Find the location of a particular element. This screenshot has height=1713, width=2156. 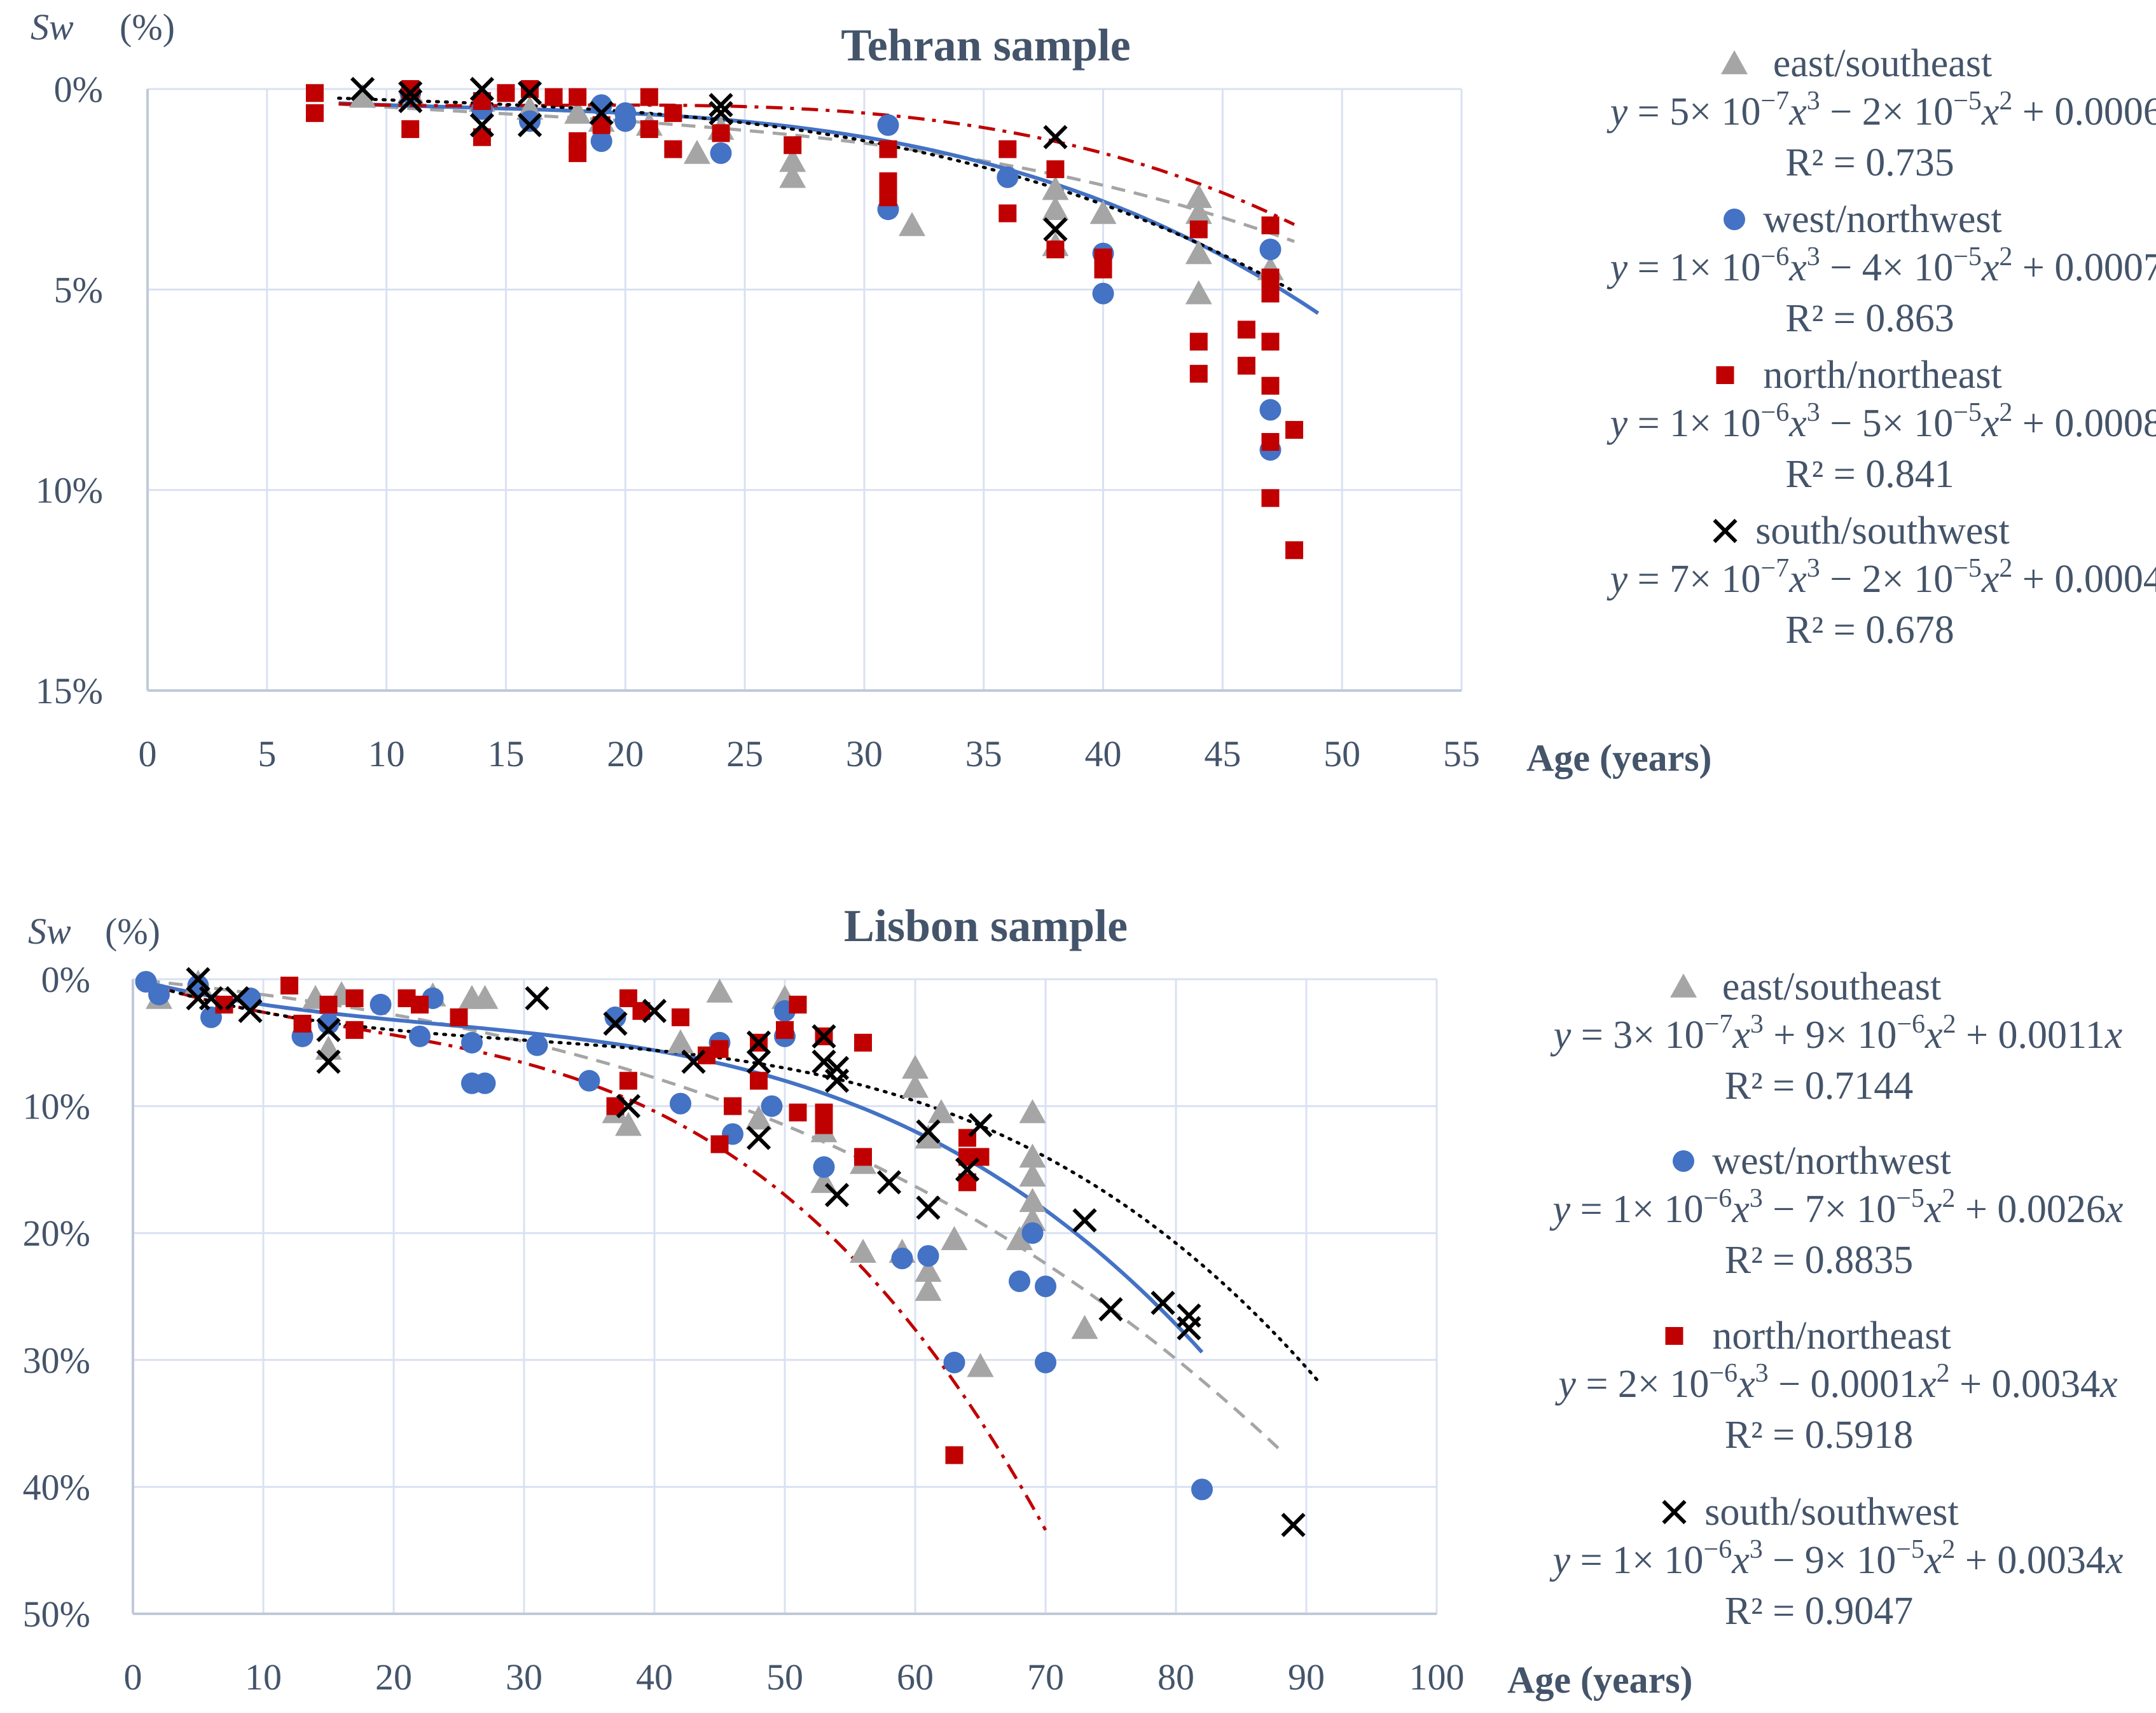

tehran-y-tick-label: 10% is located at coordinates (69, 491).